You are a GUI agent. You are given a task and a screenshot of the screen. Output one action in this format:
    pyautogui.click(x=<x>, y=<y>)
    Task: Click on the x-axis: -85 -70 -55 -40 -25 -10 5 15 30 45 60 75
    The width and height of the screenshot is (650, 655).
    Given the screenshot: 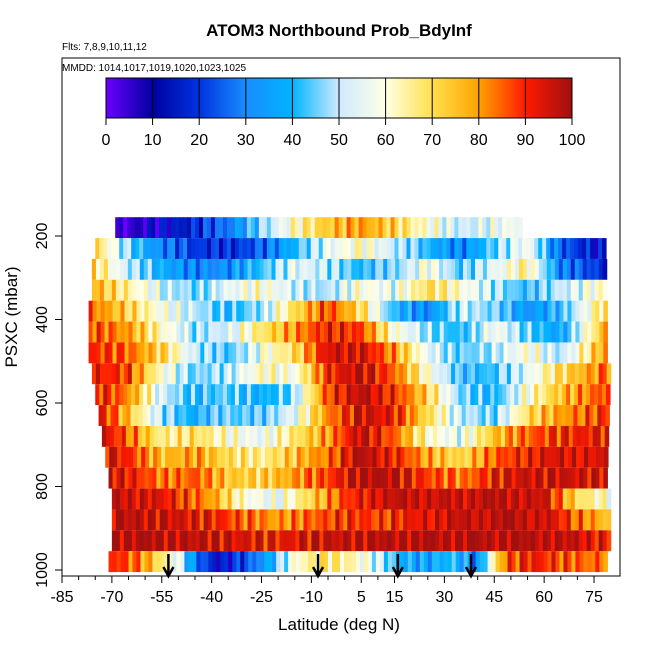 What is the action you would take?
    pyautogui.click(x=326, y=590)
    